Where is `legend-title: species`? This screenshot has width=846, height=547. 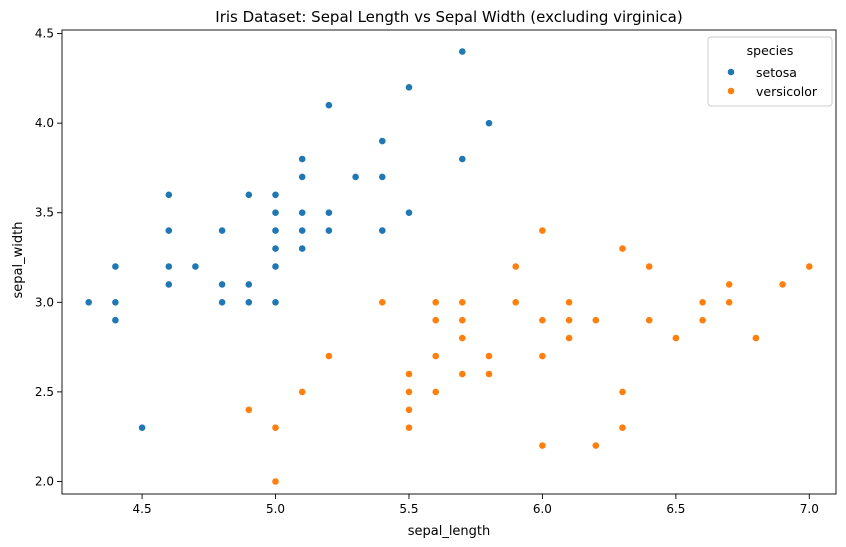 legend-title: species is located at coordinates (770, 50).